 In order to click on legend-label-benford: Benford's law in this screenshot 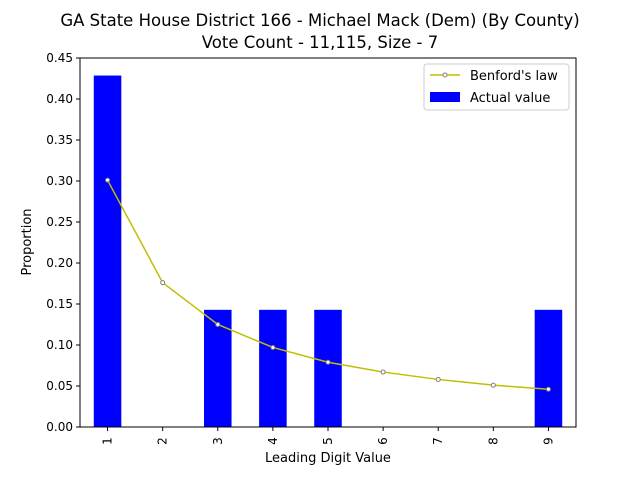, I will do `click(514, 76)`.